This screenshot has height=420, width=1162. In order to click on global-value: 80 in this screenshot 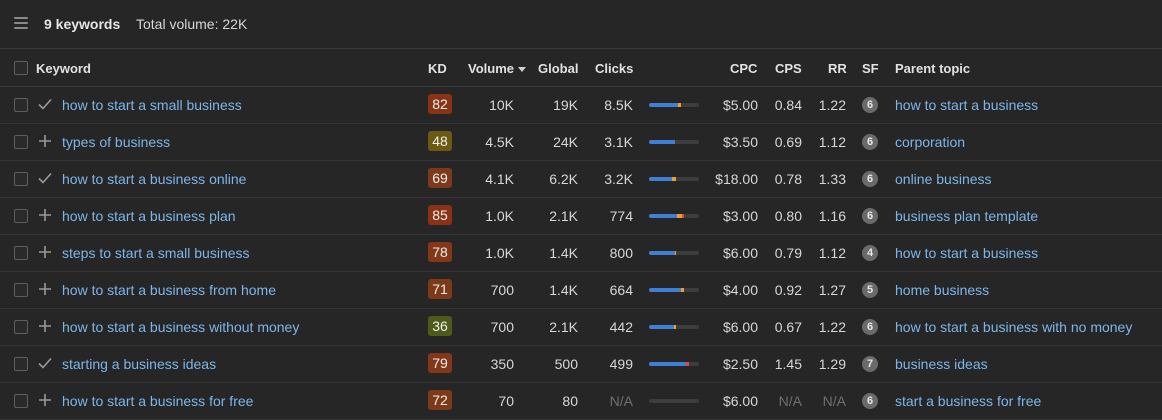, I will do `click(570, 401)`.